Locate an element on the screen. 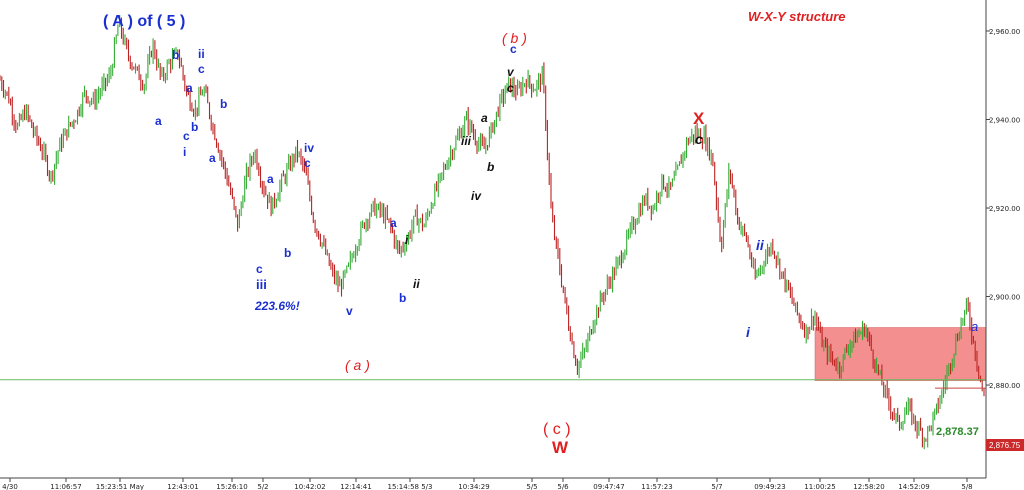 This screenshot has width=1024, height=490. y-axis-ticks: 2,960.00 2,940.00 2,920.00 2,900.00 2,880.00 is located at coordinates (1003, 209).